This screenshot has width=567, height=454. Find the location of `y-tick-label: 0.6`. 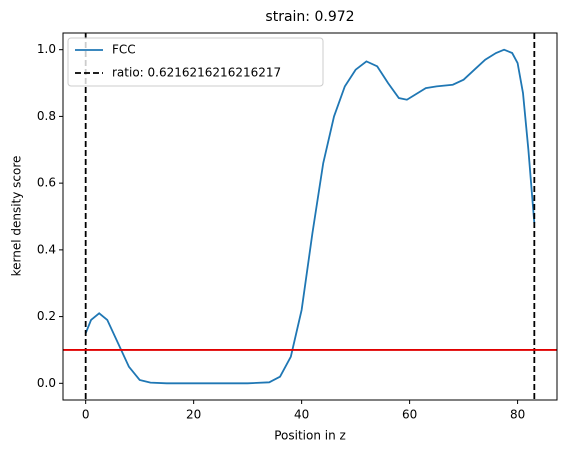

y-tick-label: 0.6 is located at coordinates (46, 183).